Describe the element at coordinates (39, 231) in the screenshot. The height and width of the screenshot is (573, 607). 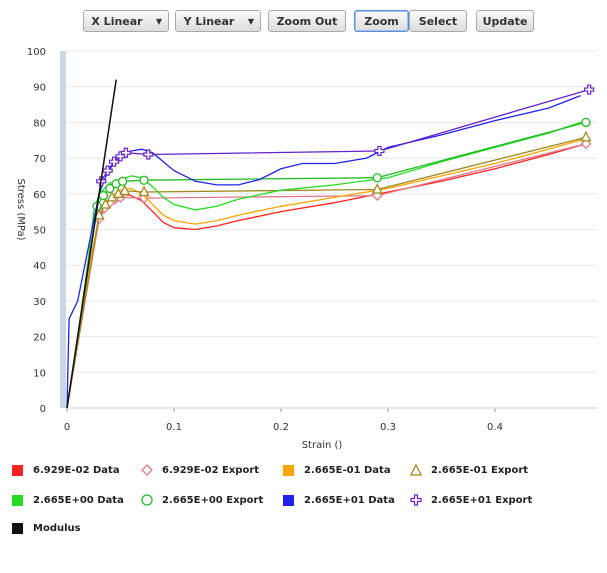
I see `y-tick-label: 50` at that location.